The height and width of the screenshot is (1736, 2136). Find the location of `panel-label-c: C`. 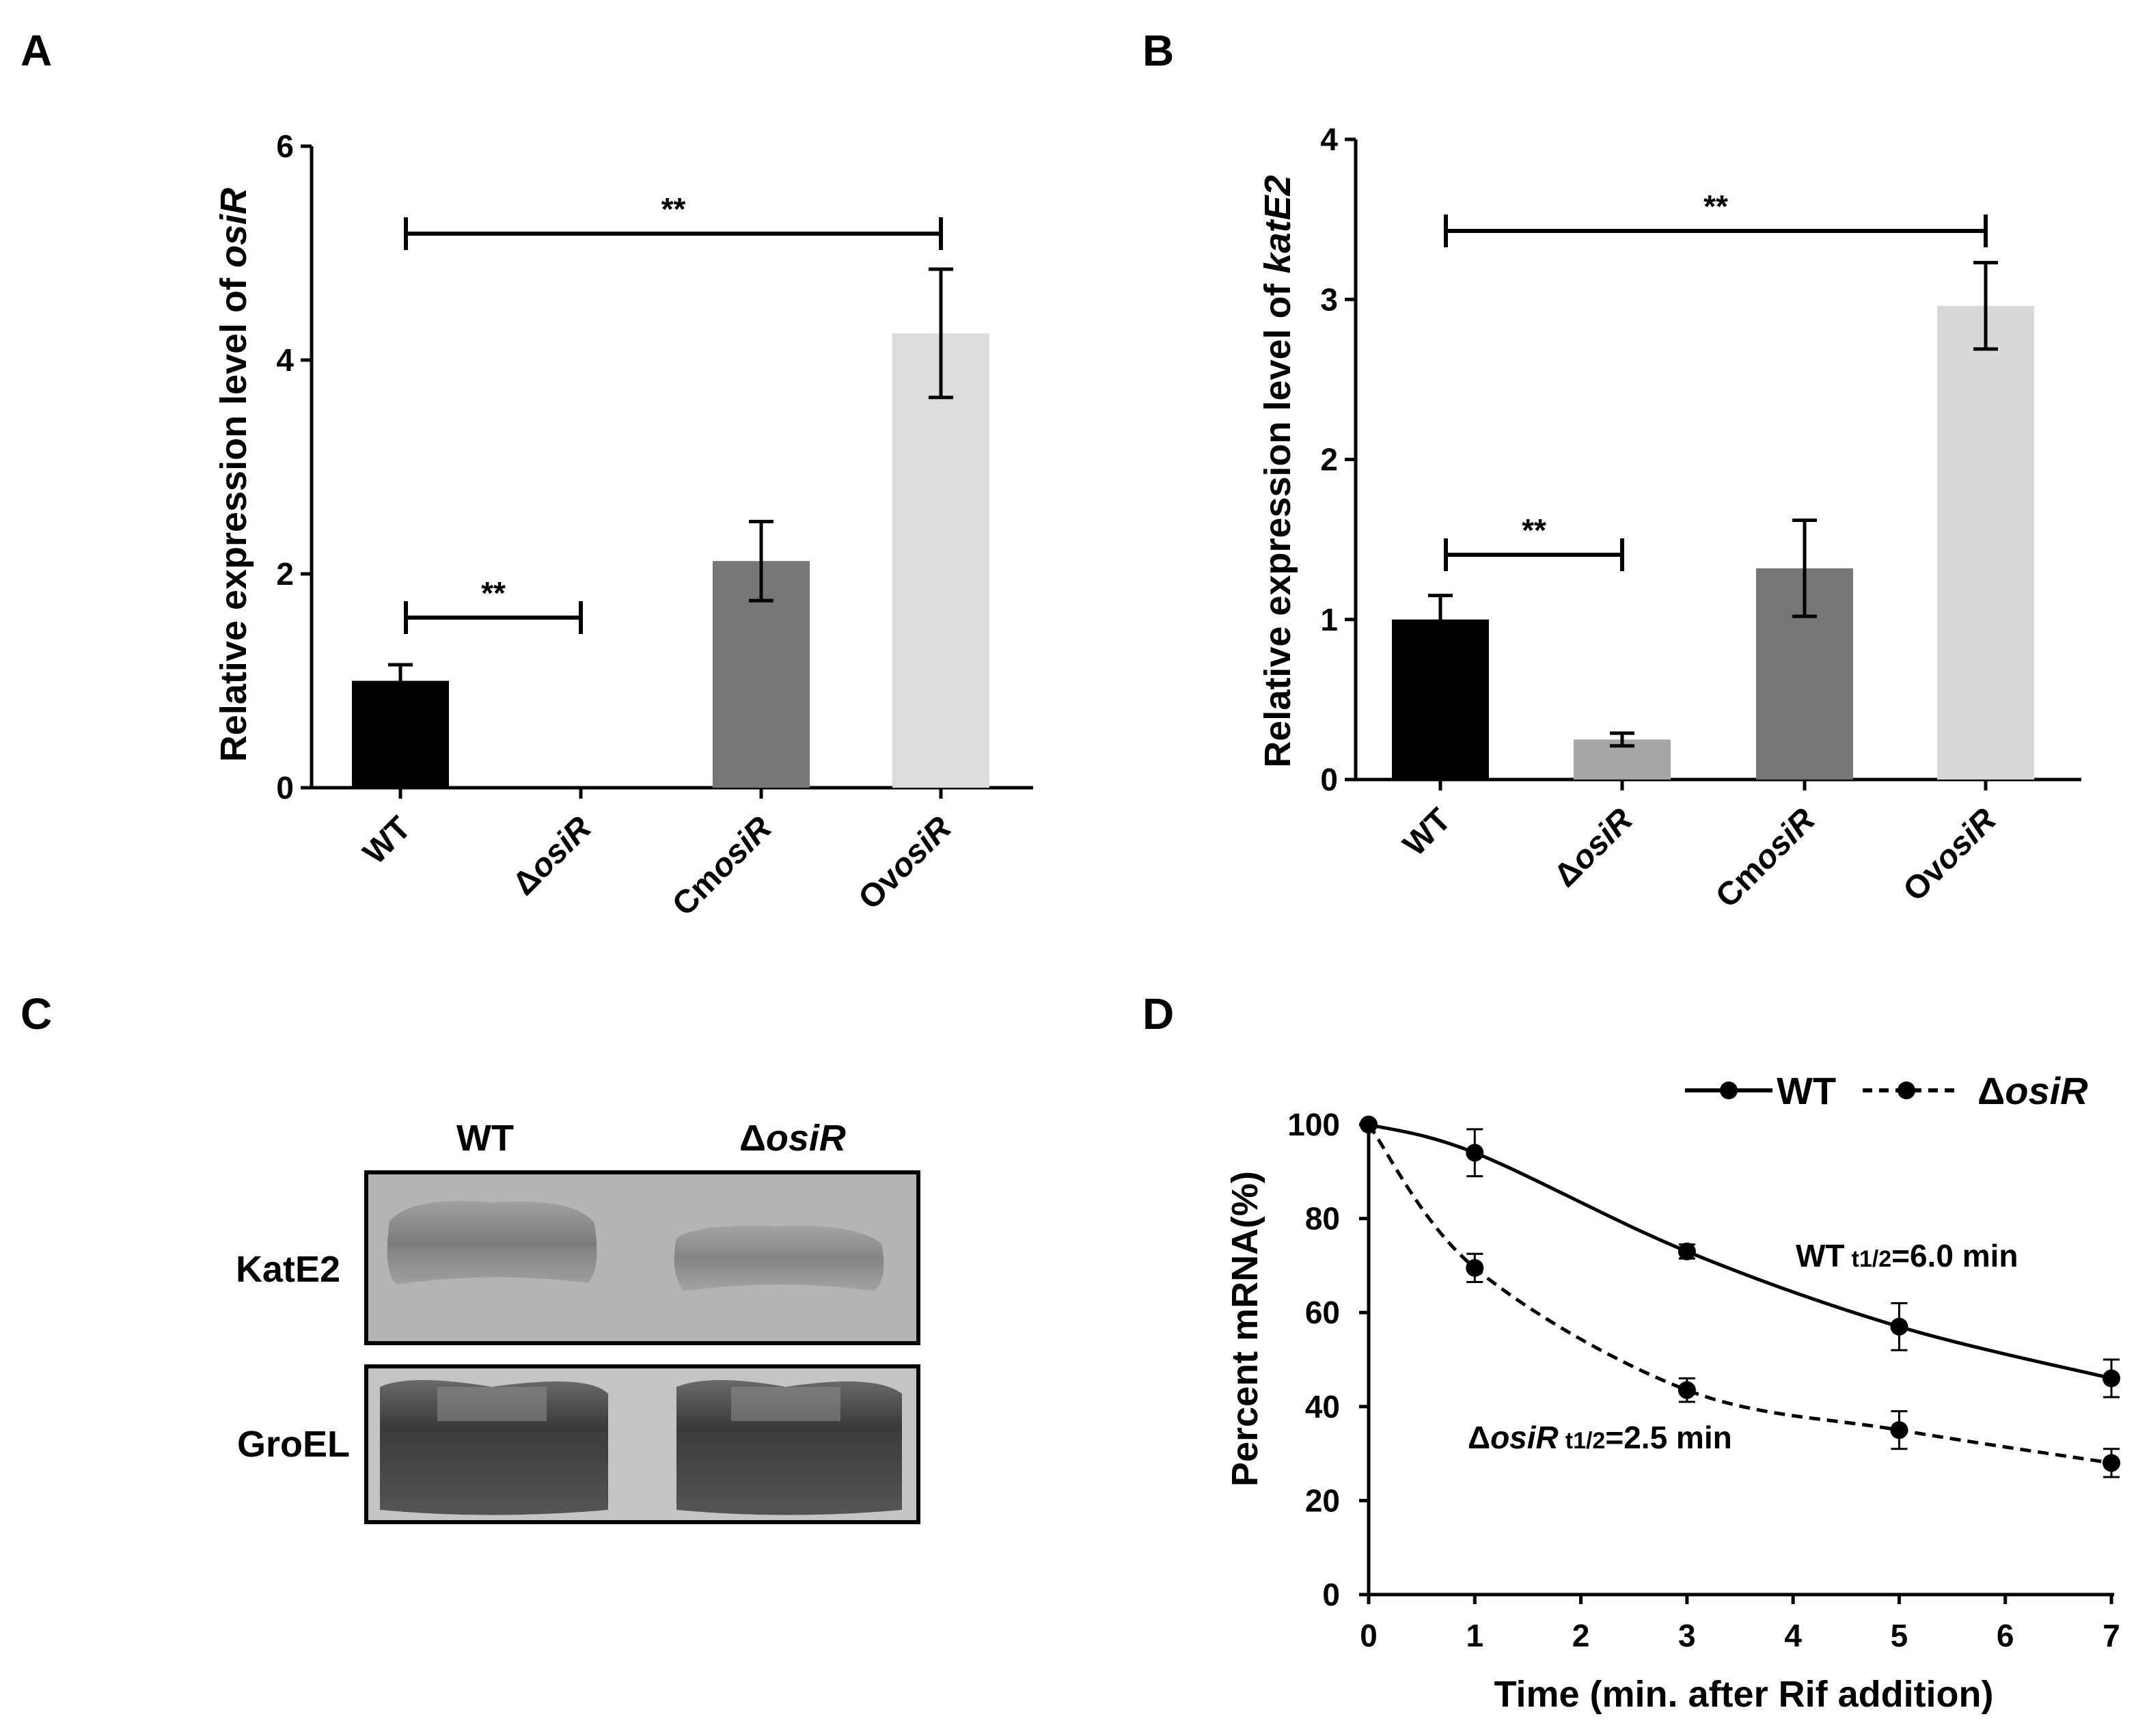

panel-label-c: C is located at coordinates (36, 1013).